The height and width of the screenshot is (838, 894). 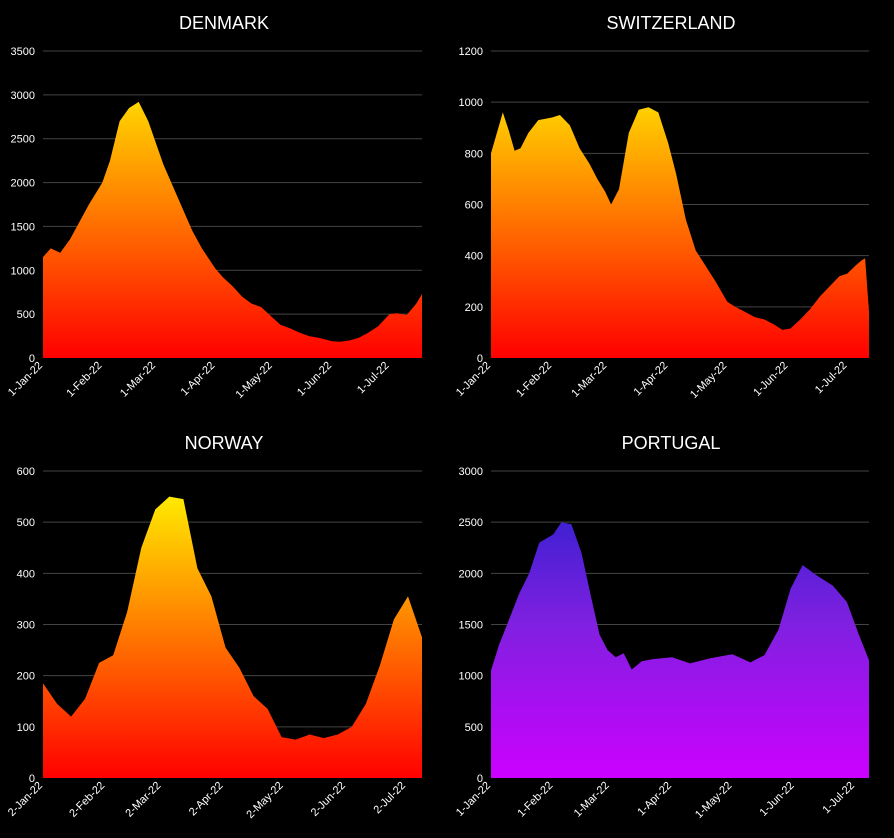 I want to click on y-tick-label: 400, so click(x=474, y=257).